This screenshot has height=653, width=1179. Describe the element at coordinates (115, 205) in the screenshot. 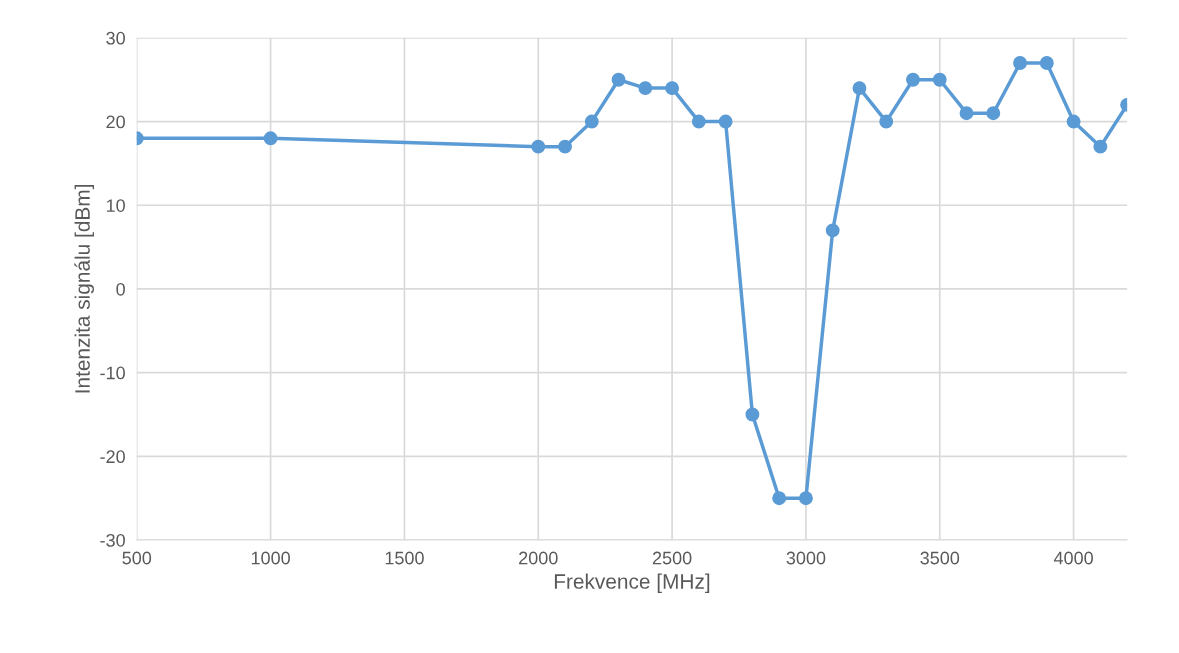

I see `y-tick-label: 10` at that location.